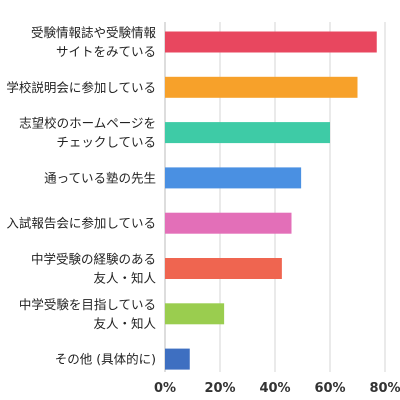 The width and height of the screenshot is (400, 400). Describe the element at coordinates (384, 388) in the screenshot. I see `x-tick-label: 80%` at that location.